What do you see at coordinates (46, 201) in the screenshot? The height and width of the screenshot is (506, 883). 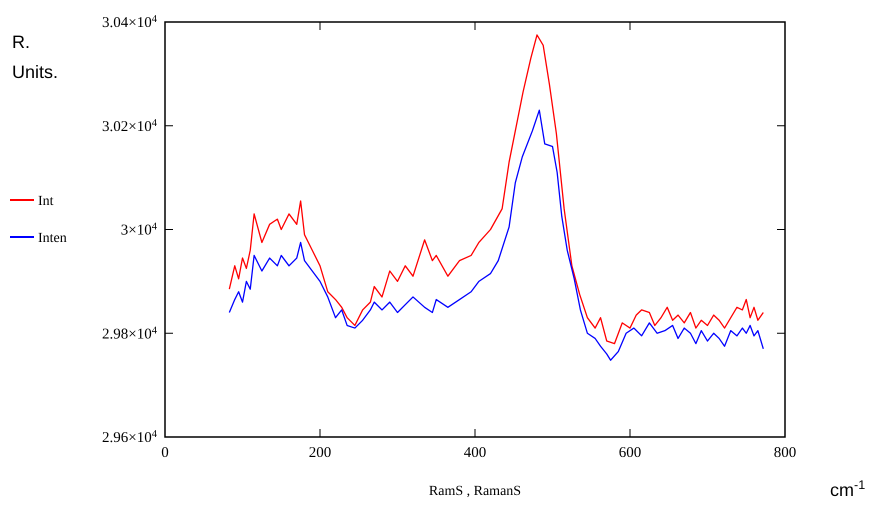 I see `legend-label: Int` at bounding box center [46, 201].